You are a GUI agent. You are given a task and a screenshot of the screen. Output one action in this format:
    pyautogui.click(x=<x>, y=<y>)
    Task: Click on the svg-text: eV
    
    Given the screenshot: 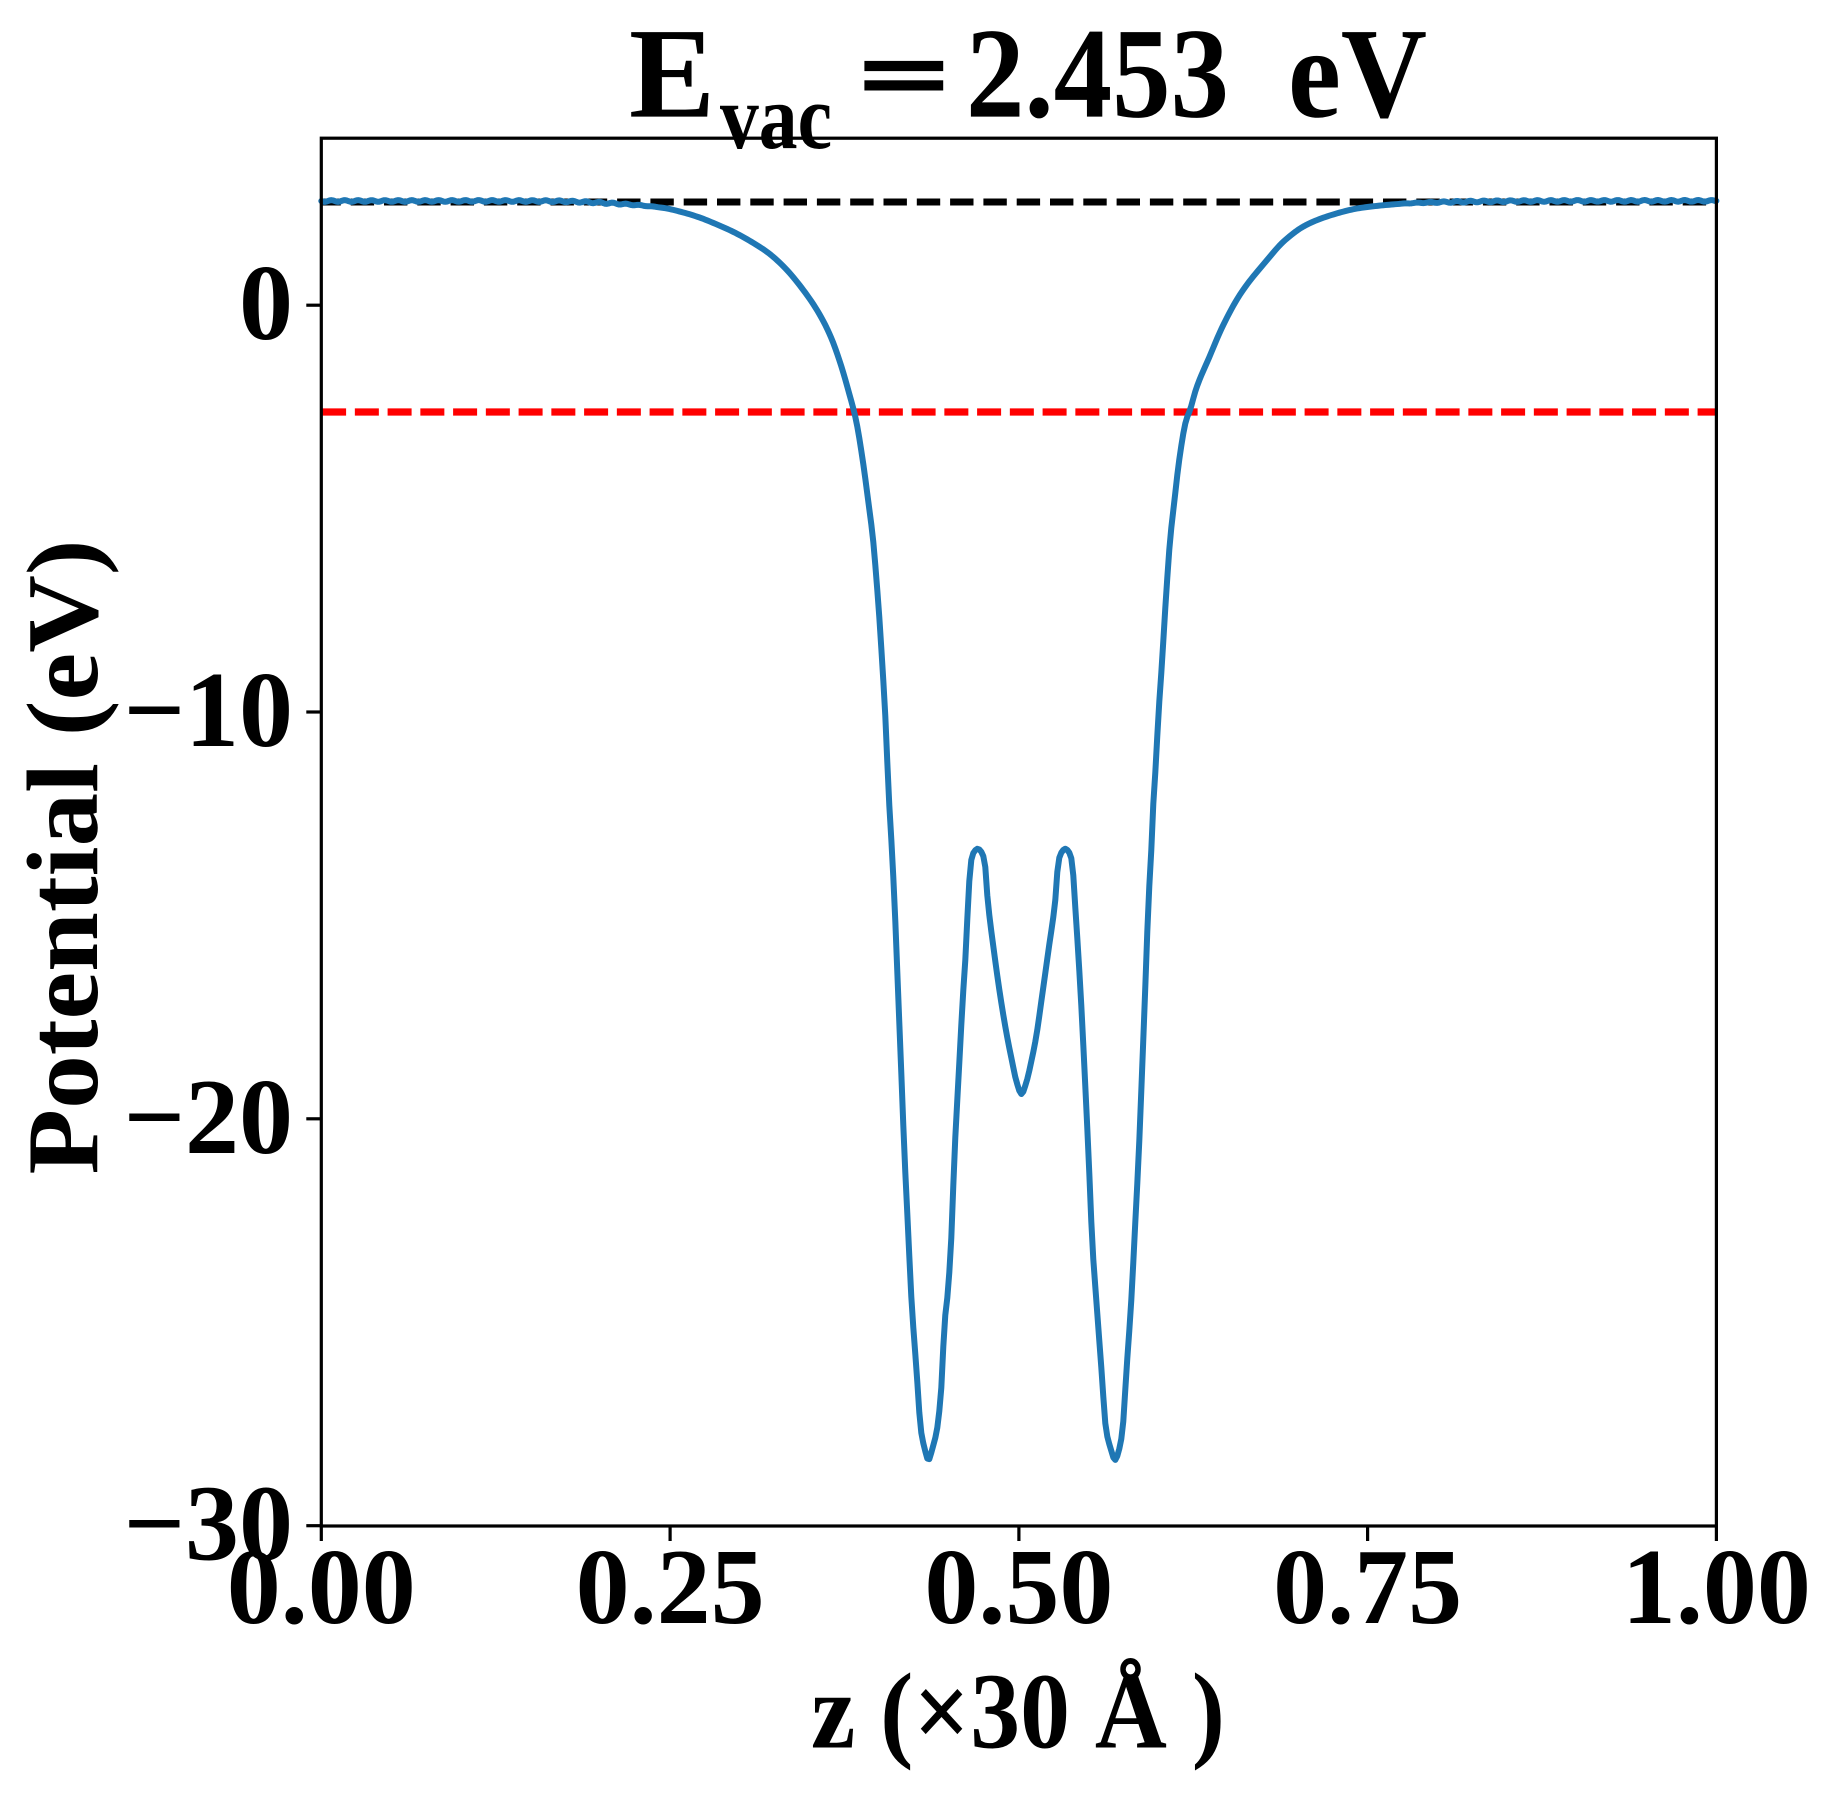 What is the action you would take?
    pyautogui.click(x=1357, y=73)
    